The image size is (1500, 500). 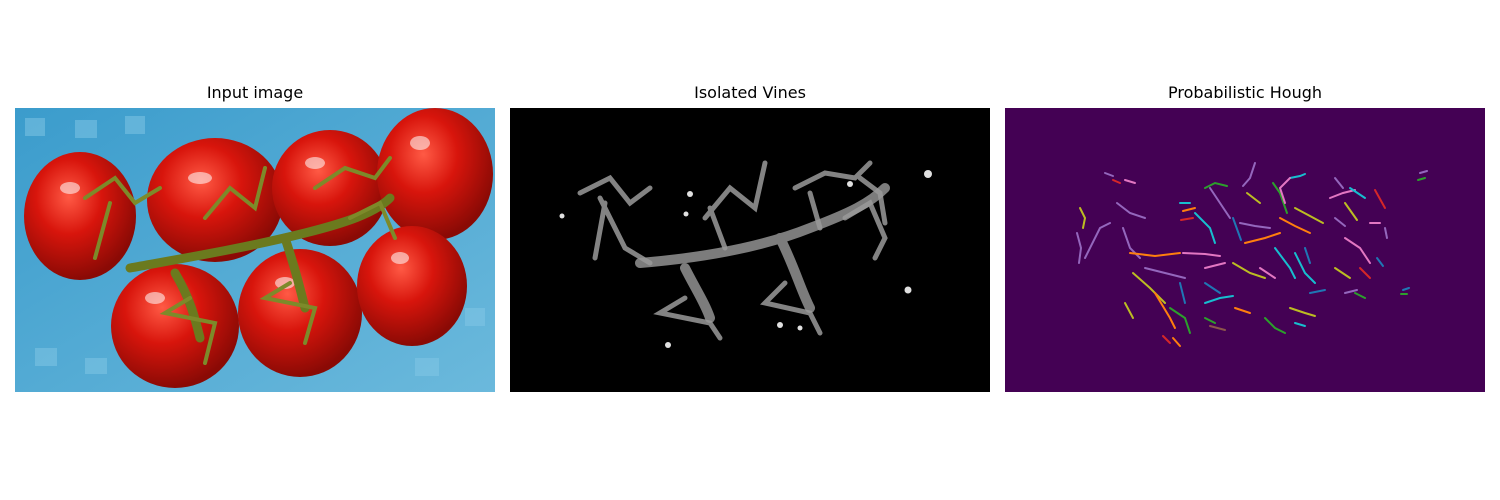 What do you see at coordinates (750, 92) in the screenshot?
I see `isolated-vines-title: Isolated Vines` at bounding box center [750, 92].